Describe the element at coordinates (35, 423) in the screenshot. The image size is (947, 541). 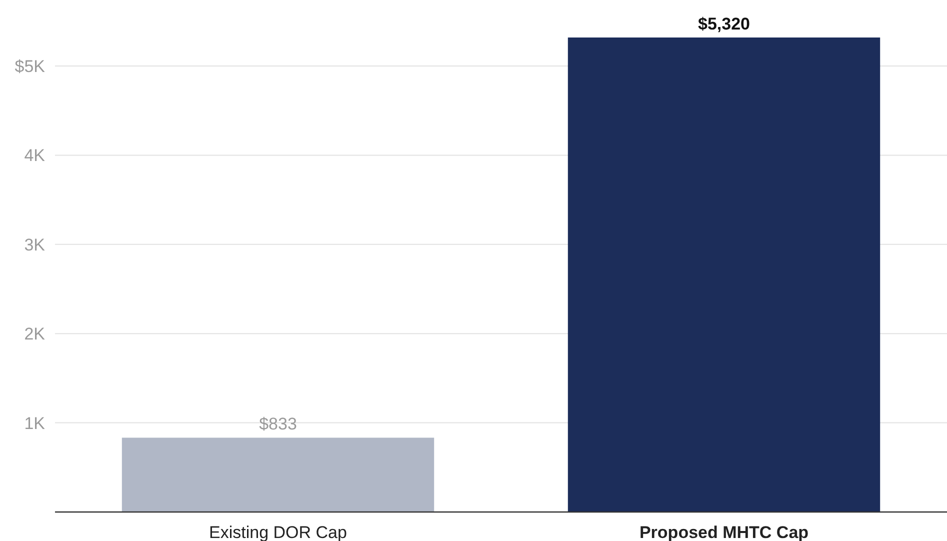
I see `y-tick-label: 1K` at that location.